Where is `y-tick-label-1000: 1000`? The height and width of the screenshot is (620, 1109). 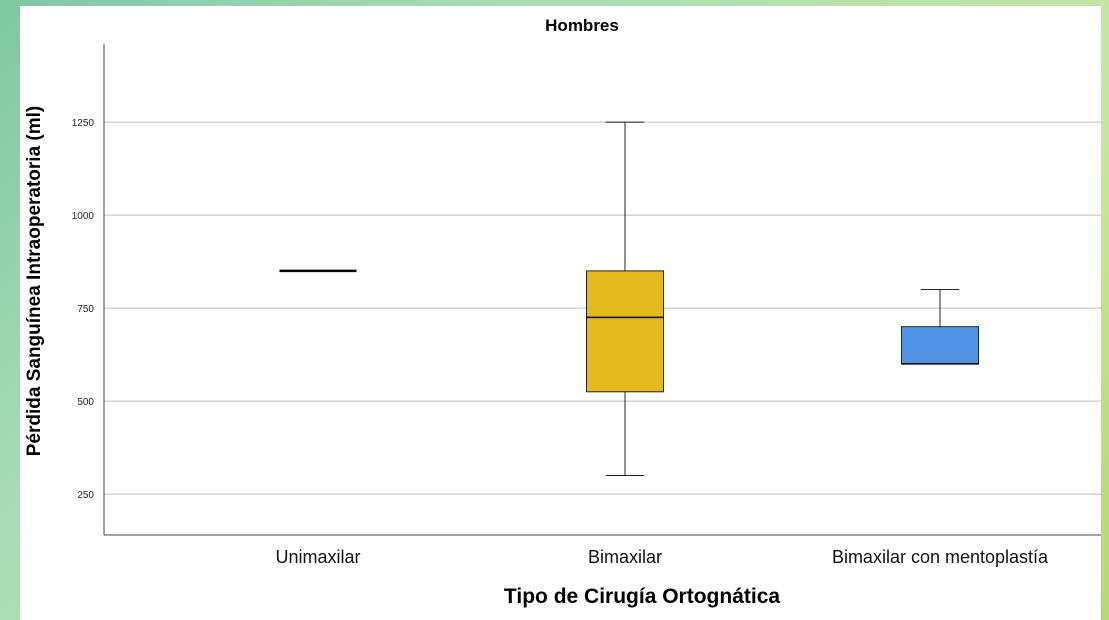
y-tick-label-1000: 1000 is located at coordinates (83, 216).